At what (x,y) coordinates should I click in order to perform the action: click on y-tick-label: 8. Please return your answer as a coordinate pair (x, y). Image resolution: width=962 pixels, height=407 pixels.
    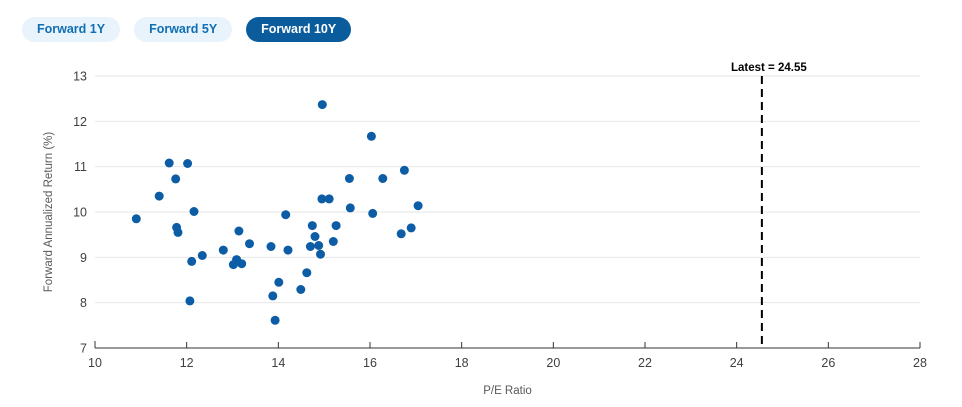
    Looking at the image, I should click on (83, 303).